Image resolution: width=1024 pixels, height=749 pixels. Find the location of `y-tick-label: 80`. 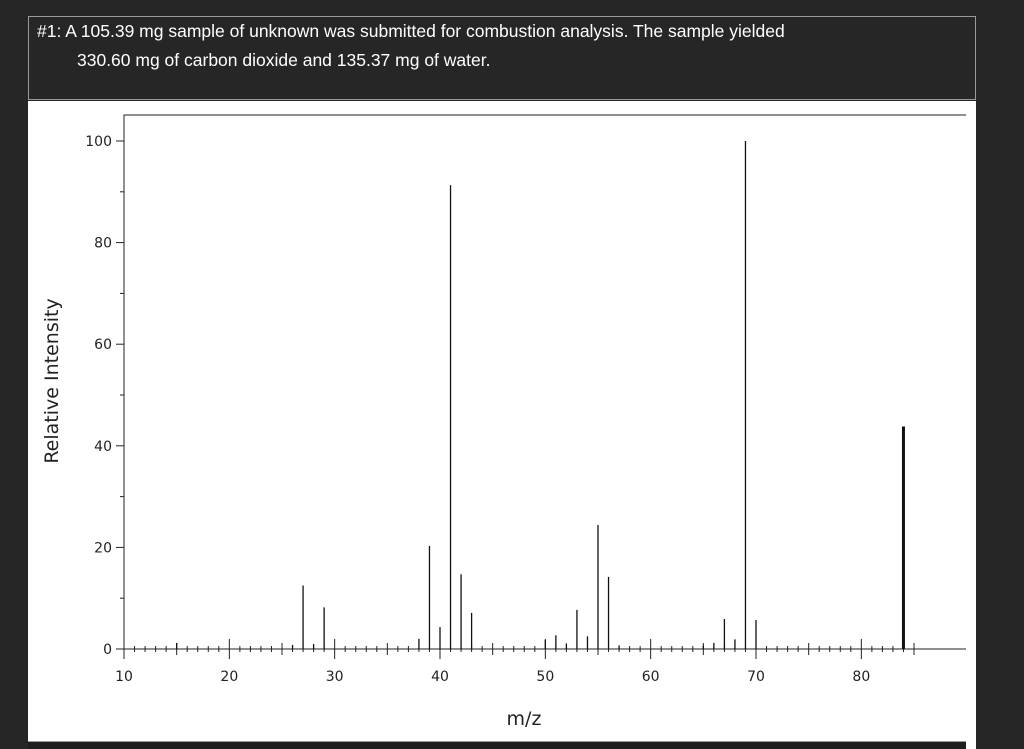

y-tick-label: 80 is located at coordinates (103, 244).